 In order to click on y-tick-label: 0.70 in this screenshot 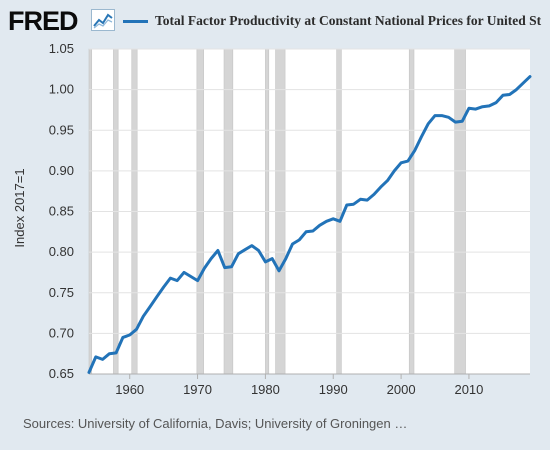, I will do `click(61, 332)`.